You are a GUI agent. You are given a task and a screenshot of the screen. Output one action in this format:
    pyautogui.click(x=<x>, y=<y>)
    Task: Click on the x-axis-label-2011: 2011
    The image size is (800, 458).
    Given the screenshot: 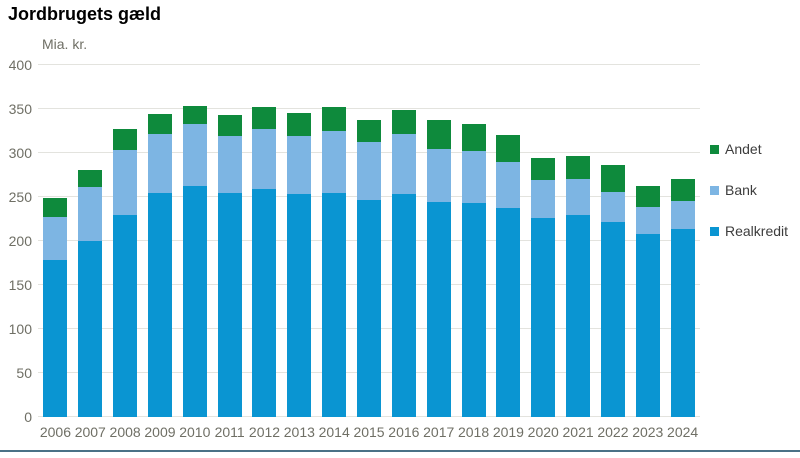 What is the action you would take?
    pyautogui.click(x=229, y=432)
    